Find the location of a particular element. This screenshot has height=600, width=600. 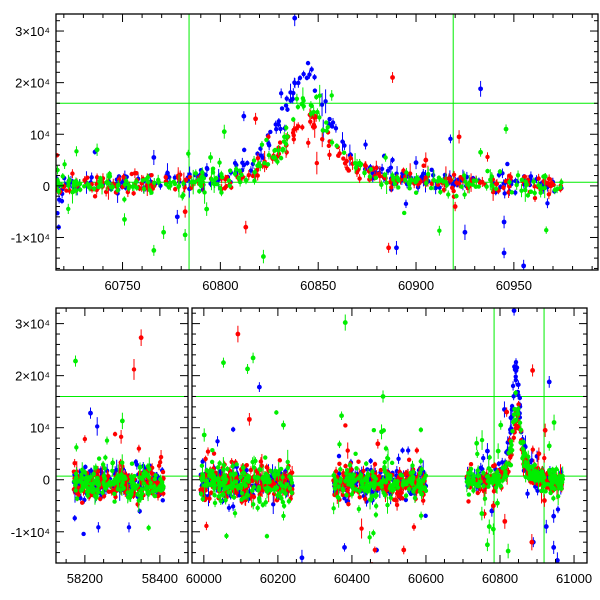

x-tick-label: 60750 is located at coordinates (122, 285).